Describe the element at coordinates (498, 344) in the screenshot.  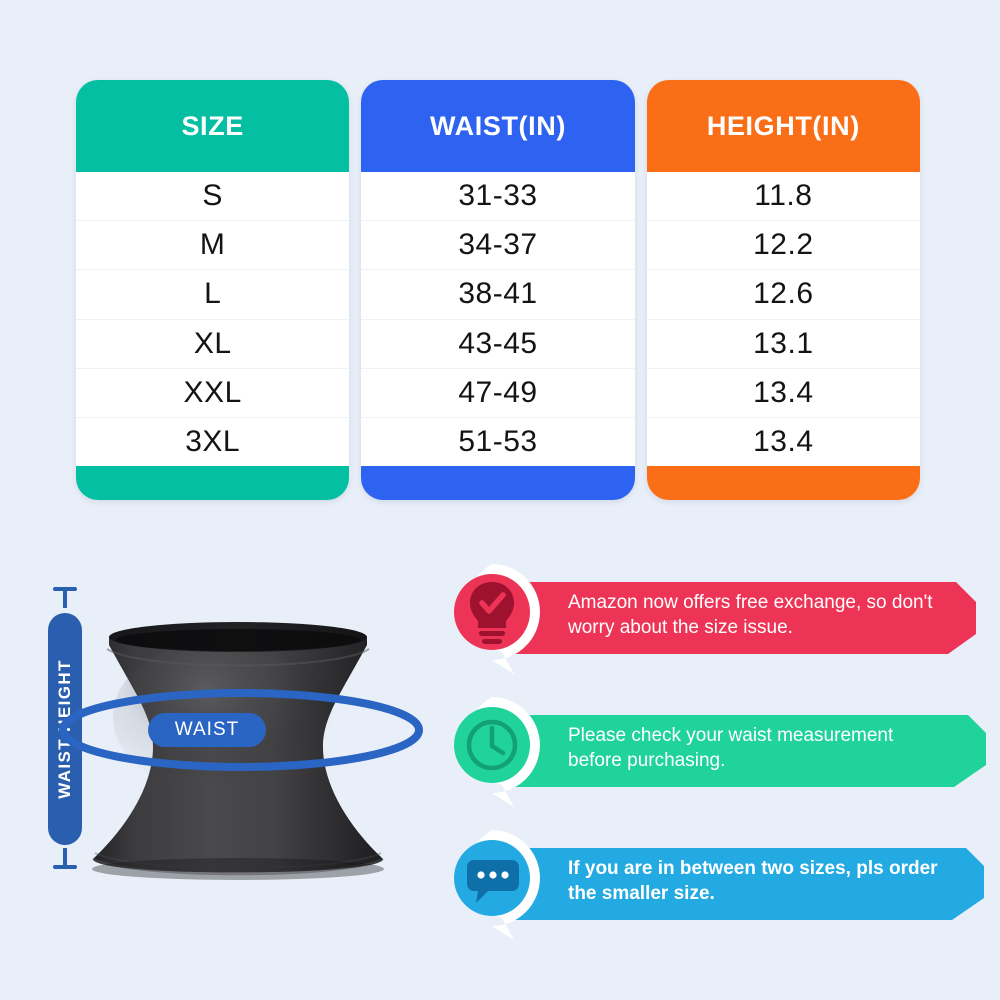
I see `table-cell-waist-3: 43-45` at that location.